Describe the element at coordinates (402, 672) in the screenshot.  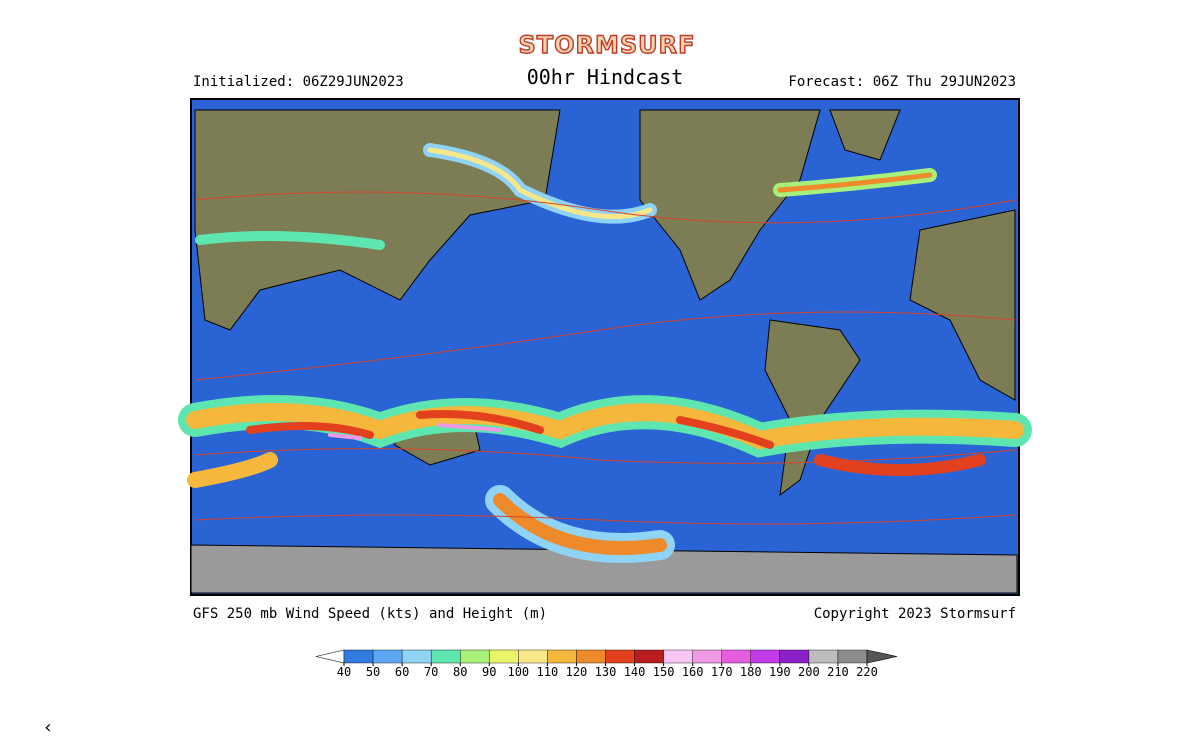
I see `colorbar-label: 60` at that location.